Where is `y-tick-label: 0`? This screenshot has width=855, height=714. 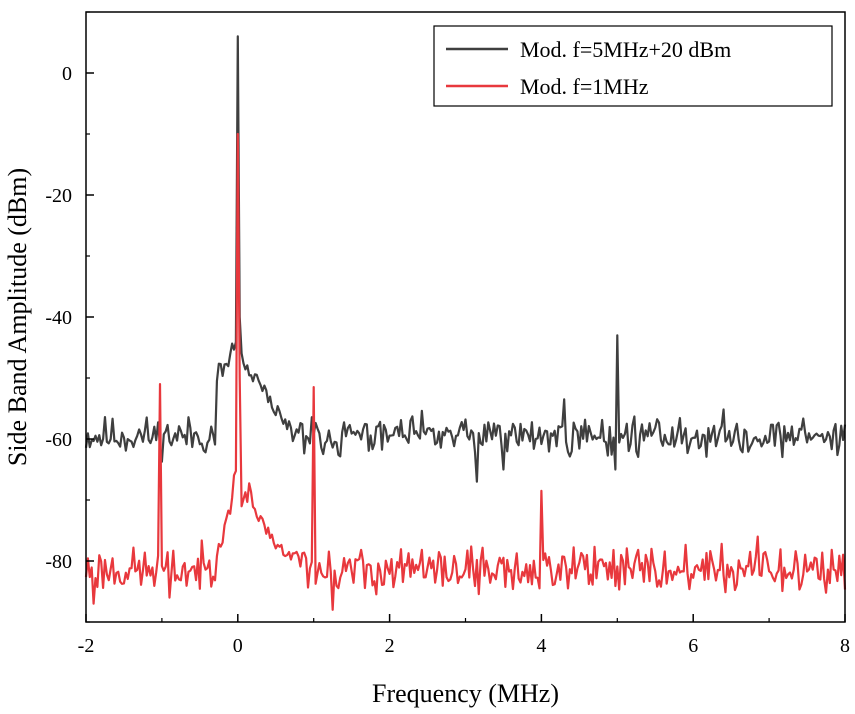
y-tick-label: 0 is located at coordinates (67, 74).